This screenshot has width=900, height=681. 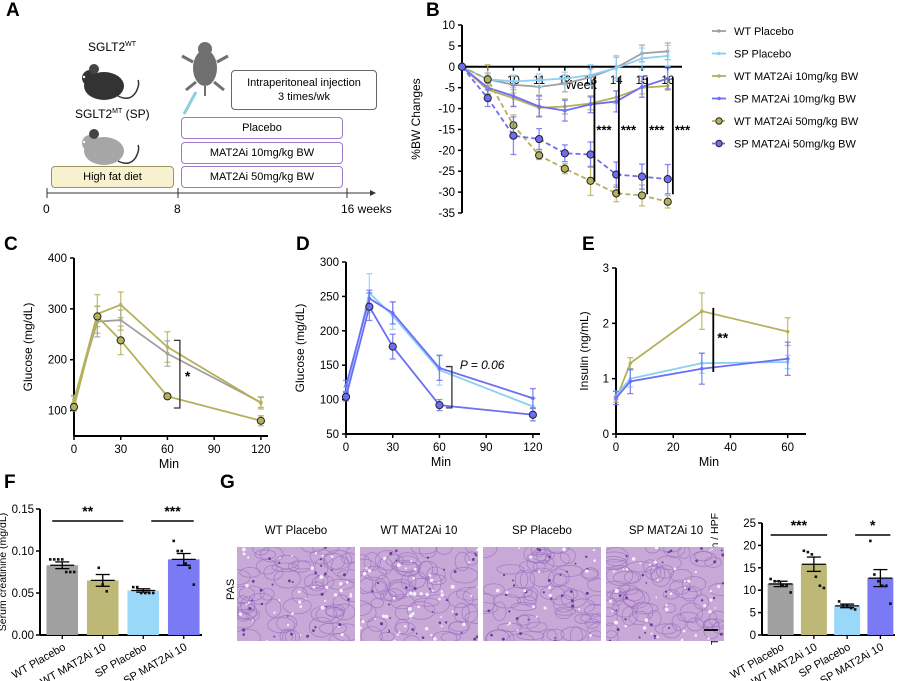 I want to click on y-tick-label: 5, so click(x=753, y=614).